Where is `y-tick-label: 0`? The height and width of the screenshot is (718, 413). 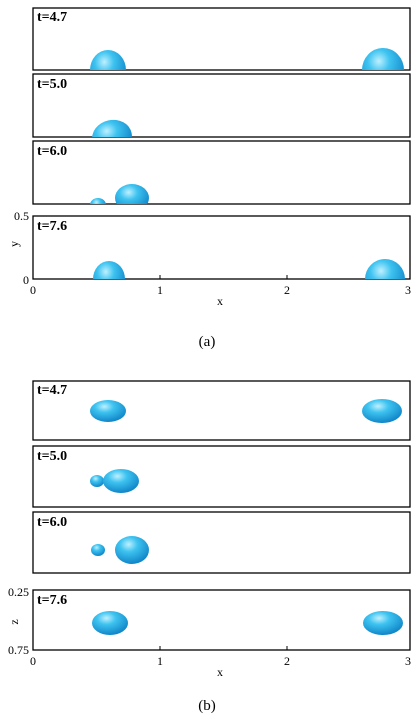 y-tick-label: 0 is located at coordinates (26, 280).